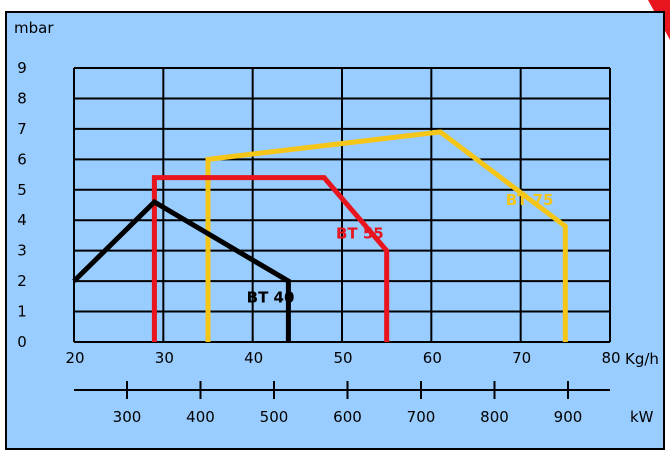  Describe the element at coordinates (22, 159) in the screenshot. I see `y-tick-label: 6` at that location.